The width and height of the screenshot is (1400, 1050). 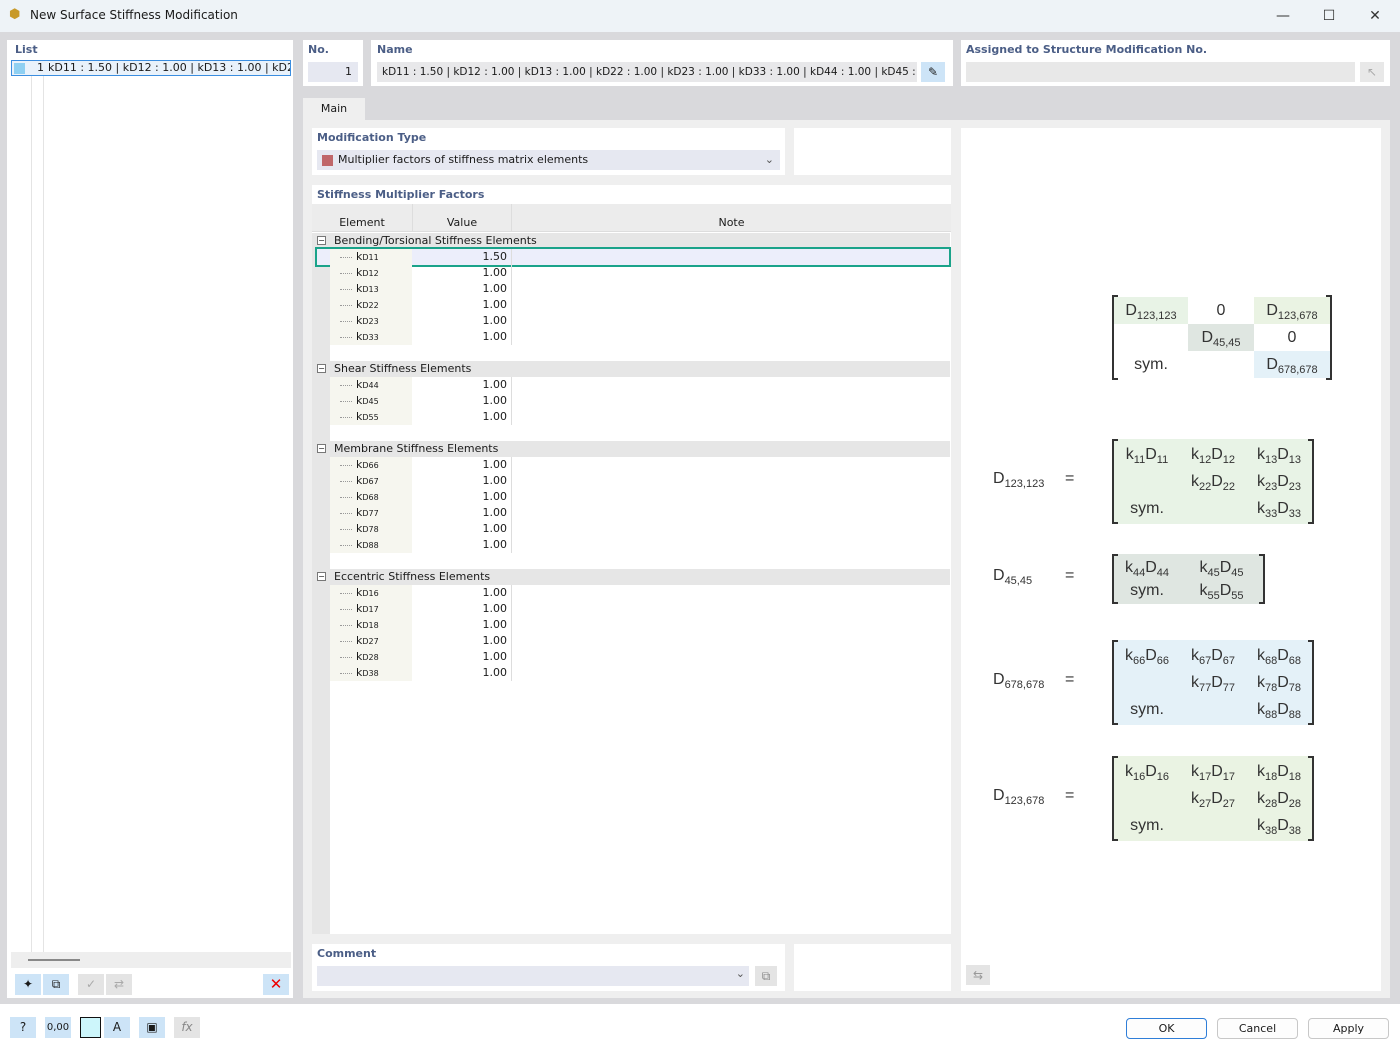 What do you see at coordinates (1160, 72) in the screenshot?
I see `assigned-field` at bounding box center [1160, 72].